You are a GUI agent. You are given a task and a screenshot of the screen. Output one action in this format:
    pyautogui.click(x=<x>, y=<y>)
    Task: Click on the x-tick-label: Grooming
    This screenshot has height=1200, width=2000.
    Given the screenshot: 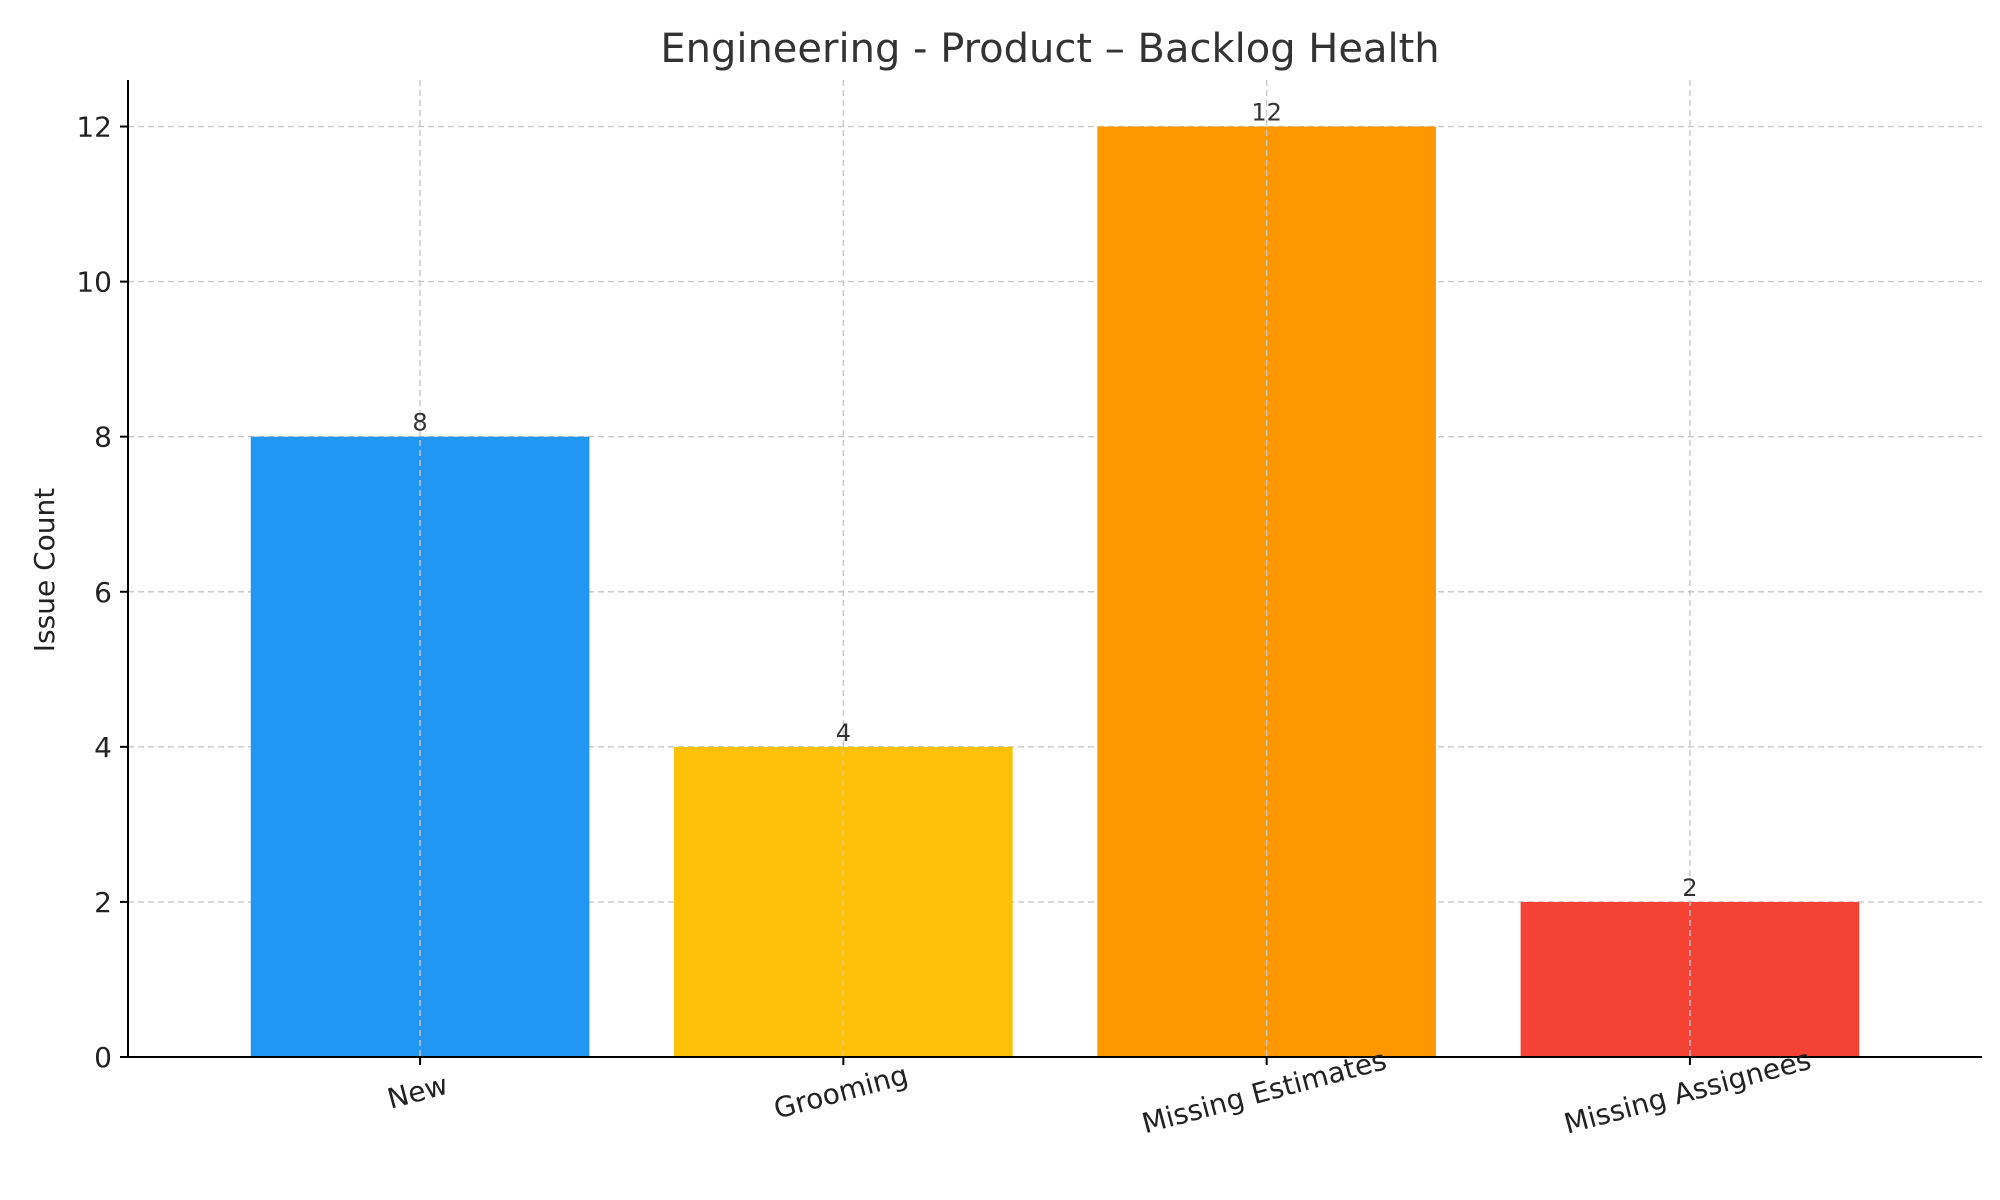 What is the action you would take?
    pyautogui.click(x=840, y=1091)
    